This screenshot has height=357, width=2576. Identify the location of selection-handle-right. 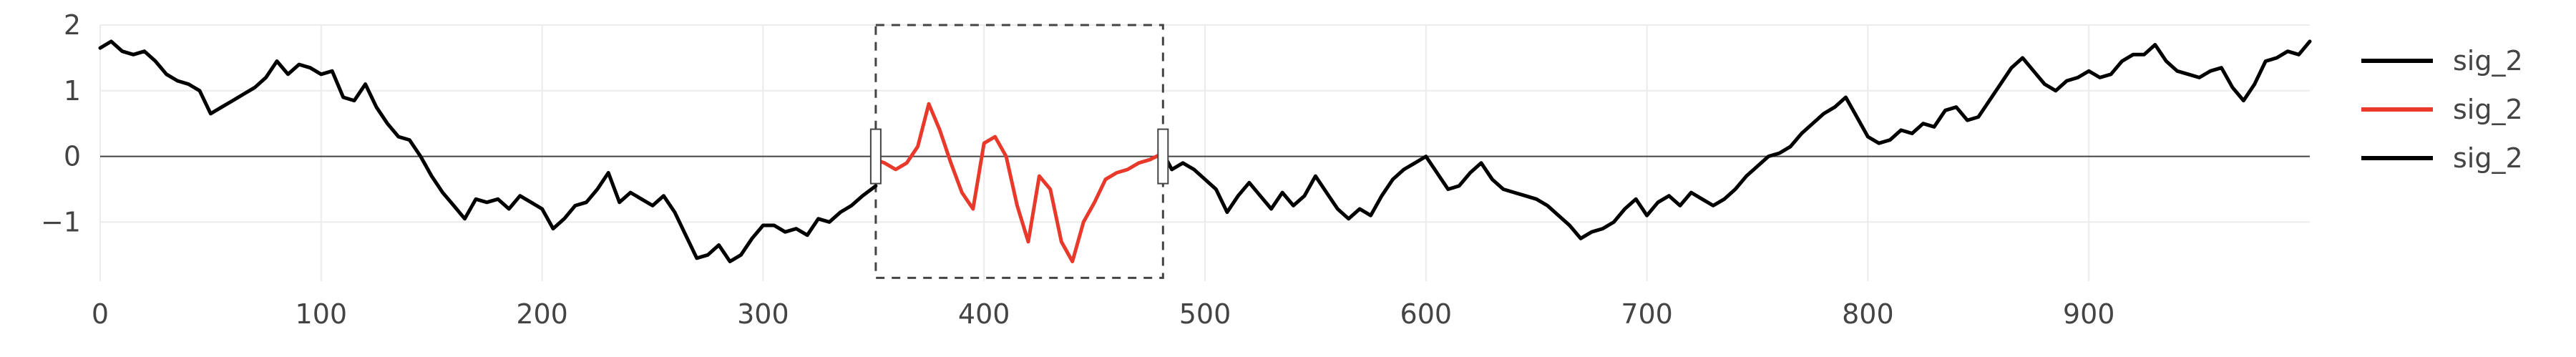
(1163, 156).